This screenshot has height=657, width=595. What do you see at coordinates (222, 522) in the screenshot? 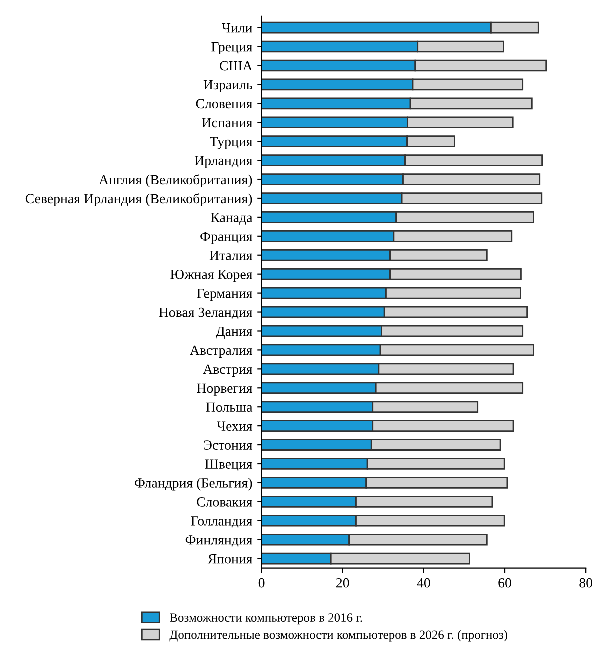
I see `y-tick-label: Голландия` at bounding box center [222, 522].